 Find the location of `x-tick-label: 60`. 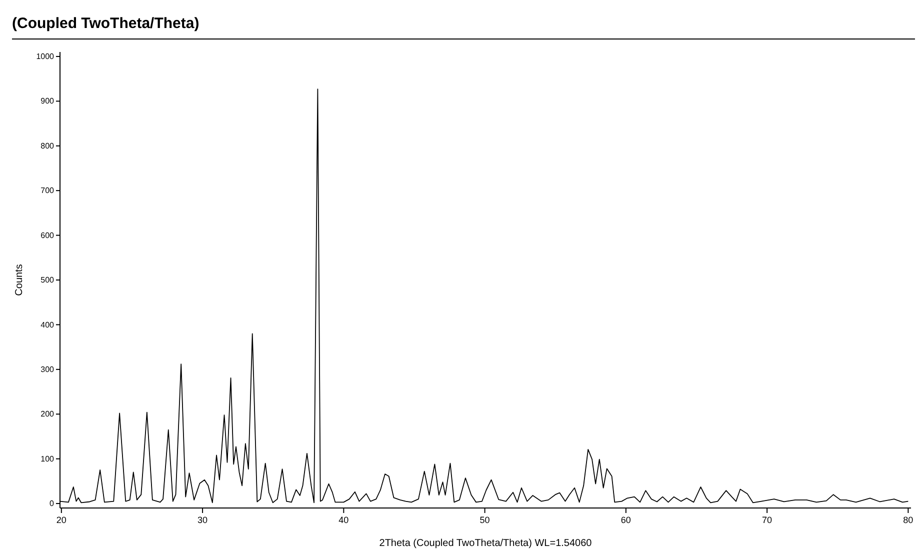

x-tick-label: 60 is located at coordinates (625, 520).